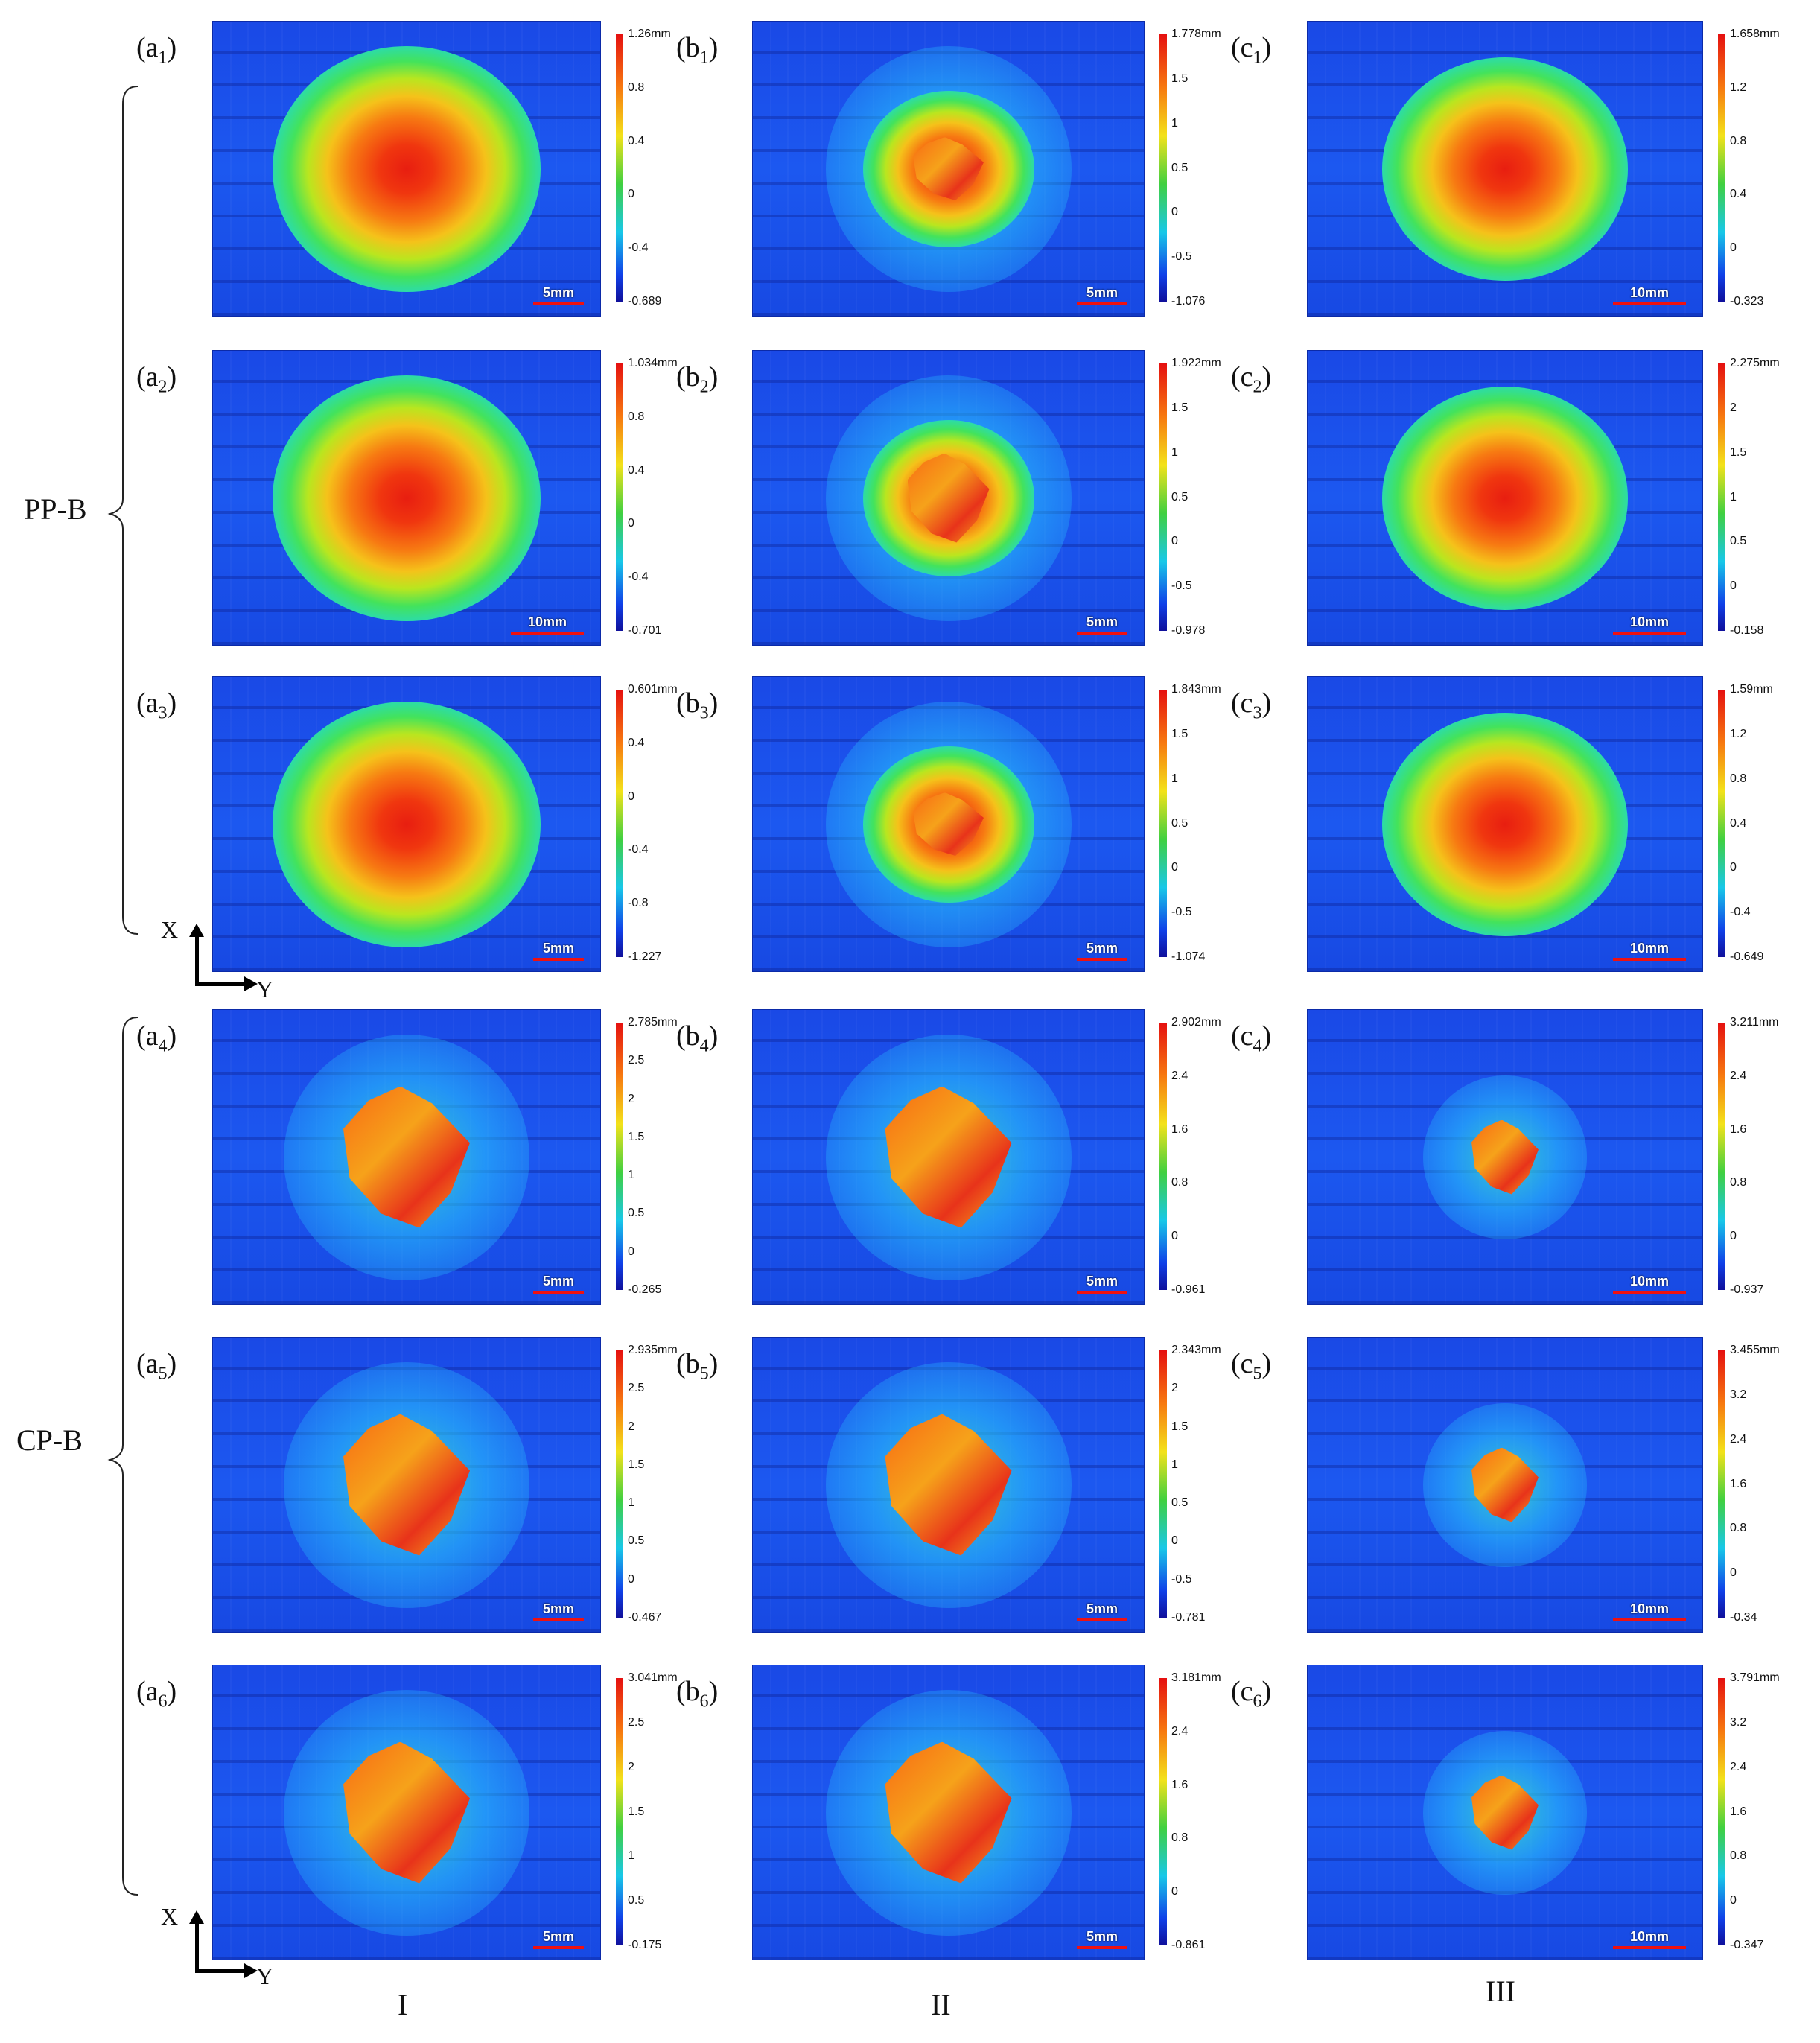 This screenshot has height=2043, width=1820. Describe the element at coordinates (1251, 1038) in the screenshot. I see `panel-label: (c4)` at that location.